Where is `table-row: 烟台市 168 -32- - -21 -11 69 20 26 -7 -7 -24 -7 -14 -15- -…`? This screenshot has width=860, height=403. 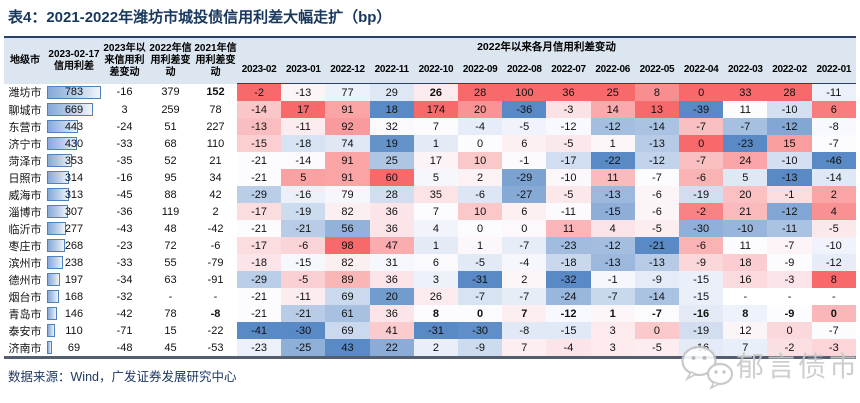
table-row: 烟台市 168 -32- - -21 -11 69 20 26 -7 -7 -24 -7 -14 -15- -… is located at coordinates (430, 296).